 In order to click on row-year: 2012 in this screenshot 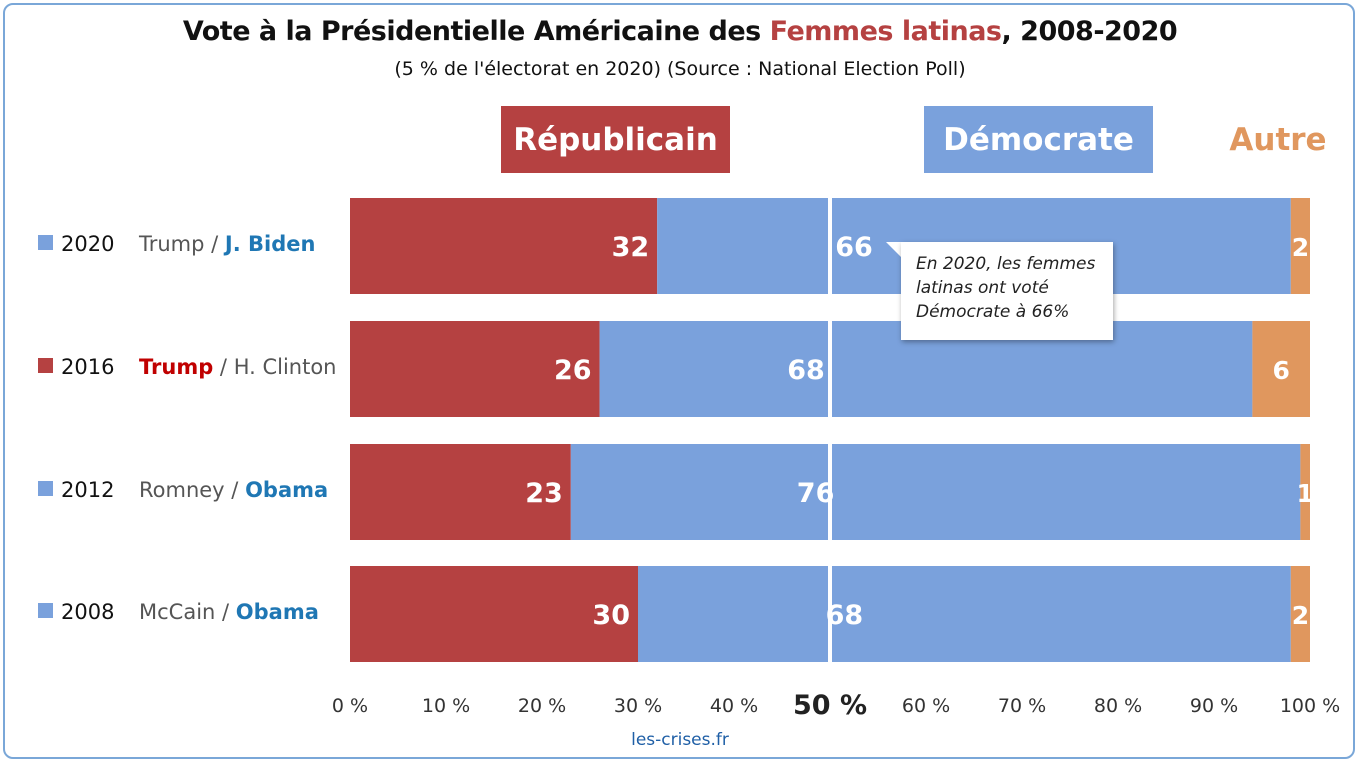, I will do `click(88, 490)`.